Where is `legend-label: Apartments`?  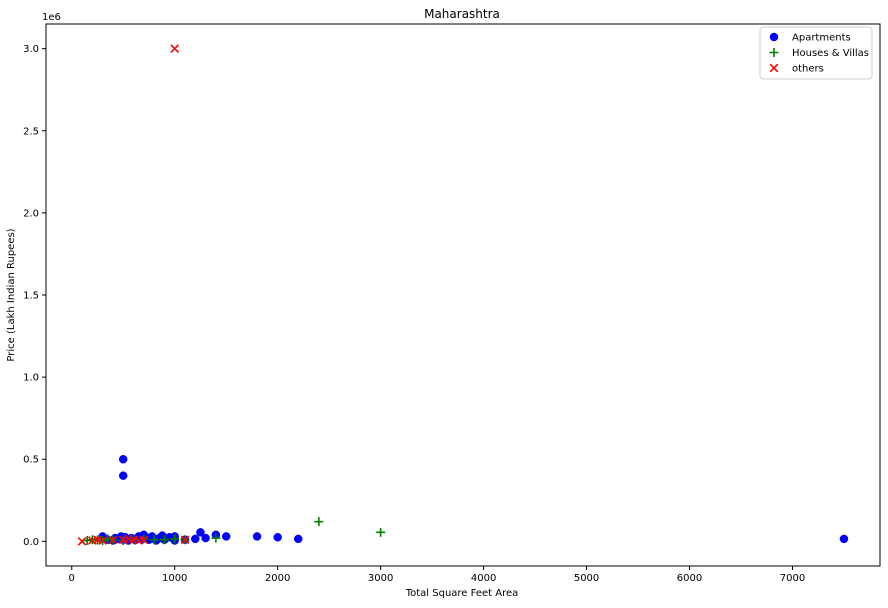 legend-label: Apartments is located at coordinates (821, 38).